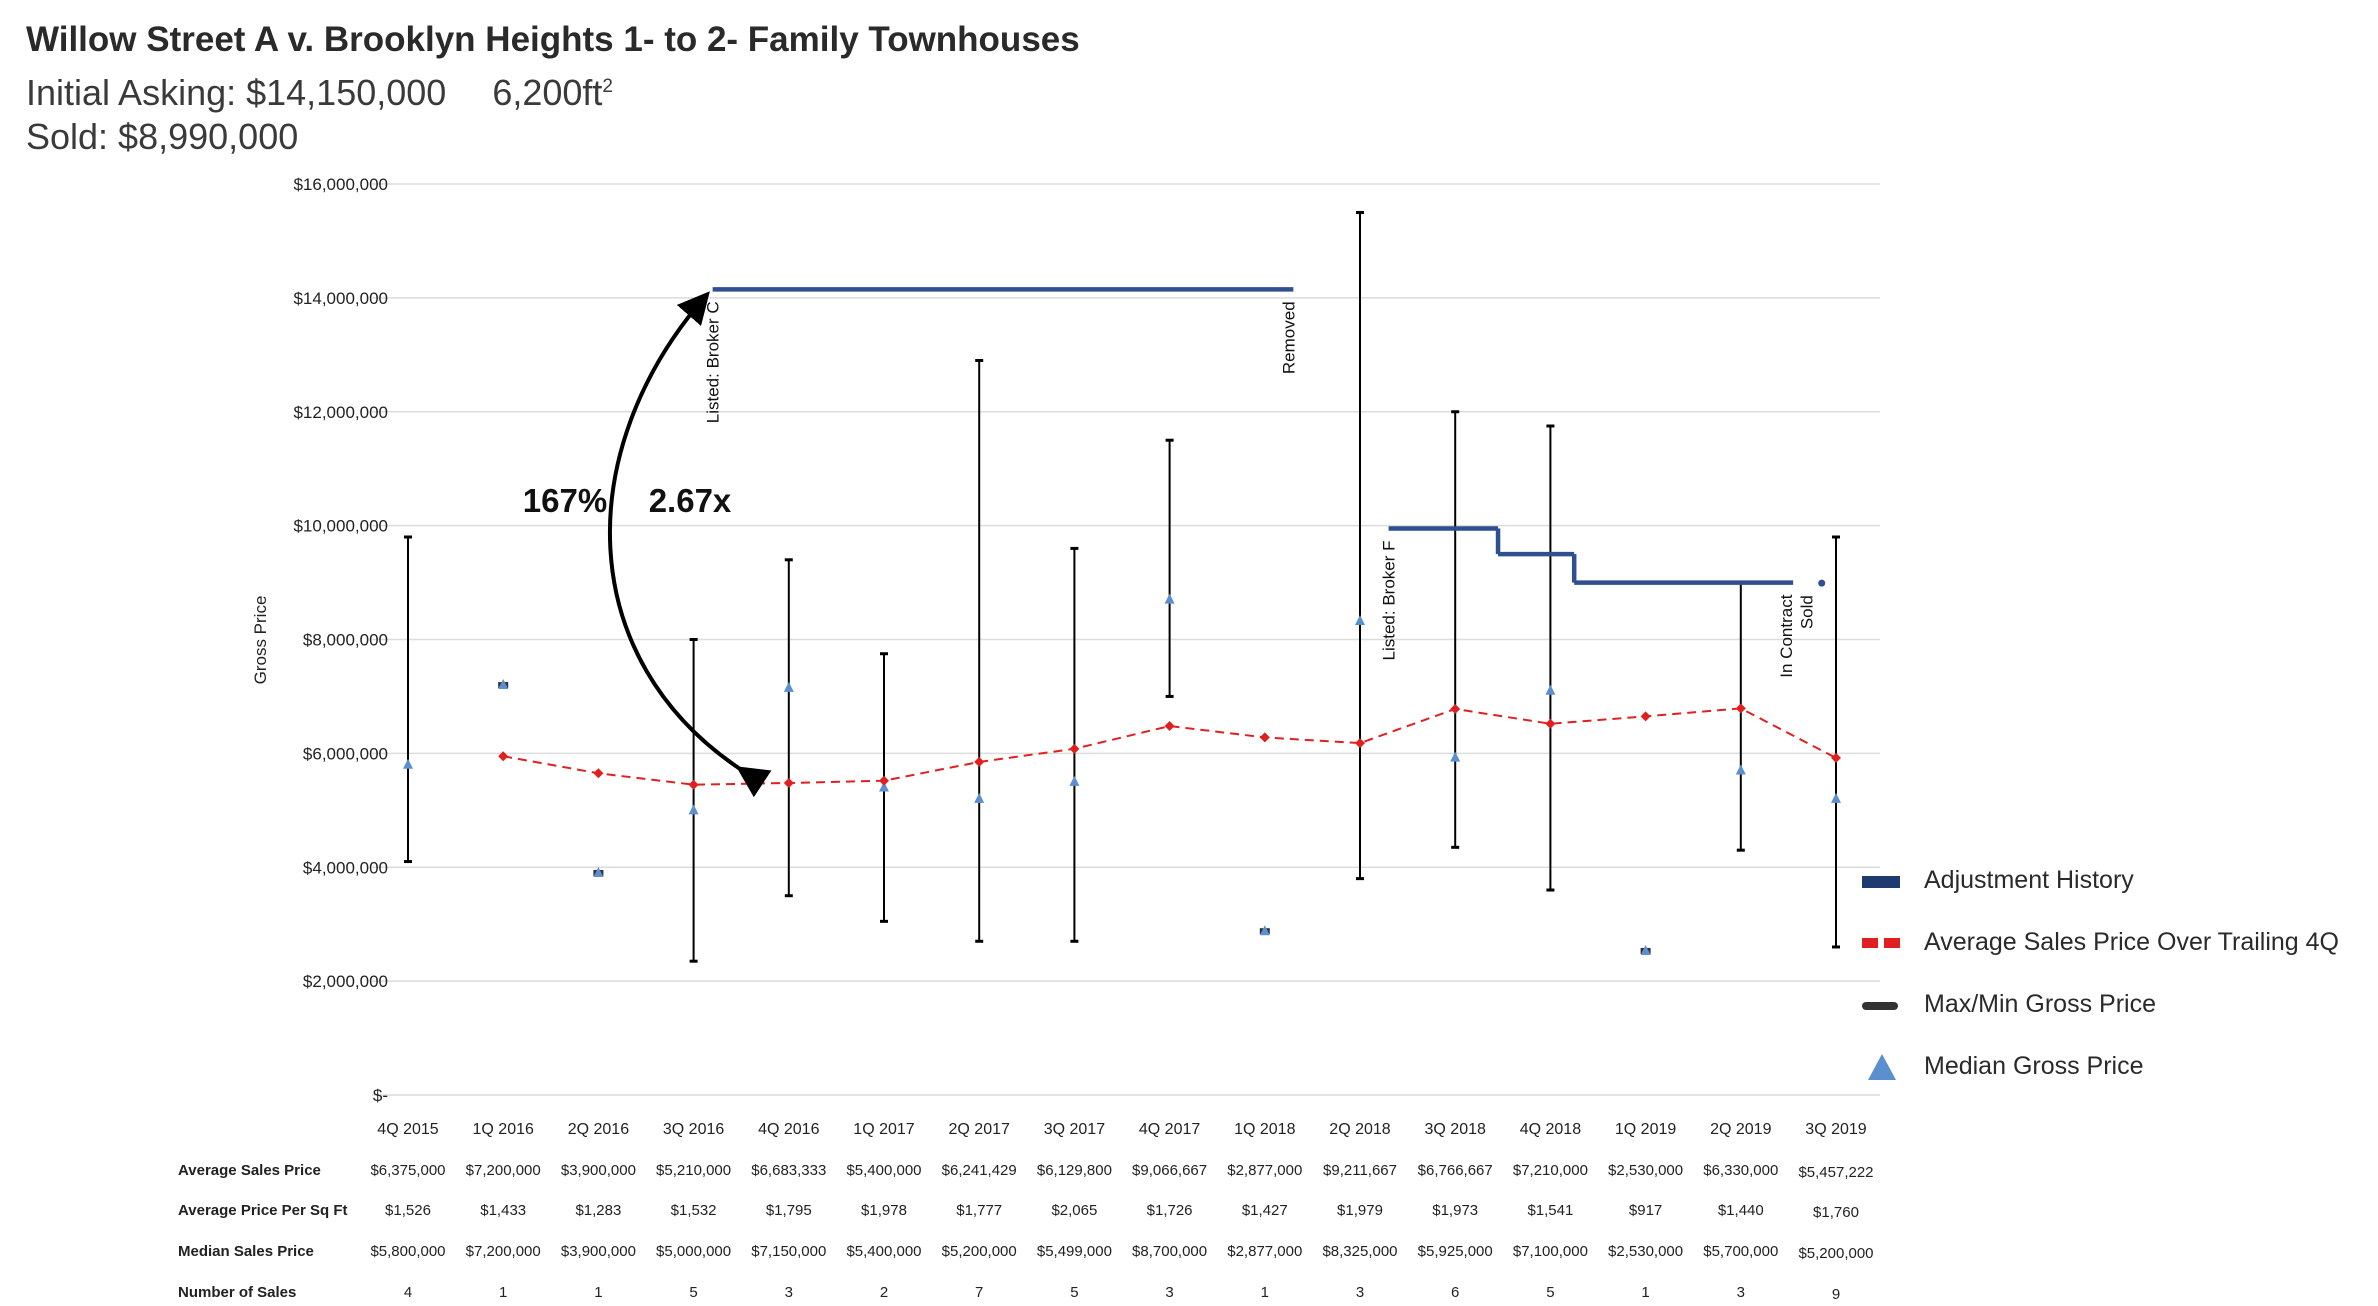 The height and width of the screenshot is (1306, 2378). I want to click on legend-item-median: Median Gross Price, so click(2120, 1068).